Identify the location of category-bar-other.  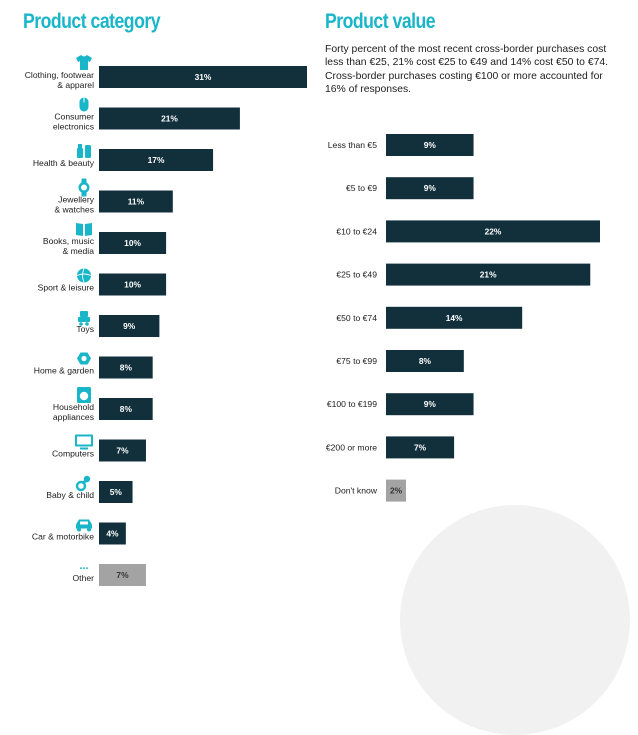
(122, 575).